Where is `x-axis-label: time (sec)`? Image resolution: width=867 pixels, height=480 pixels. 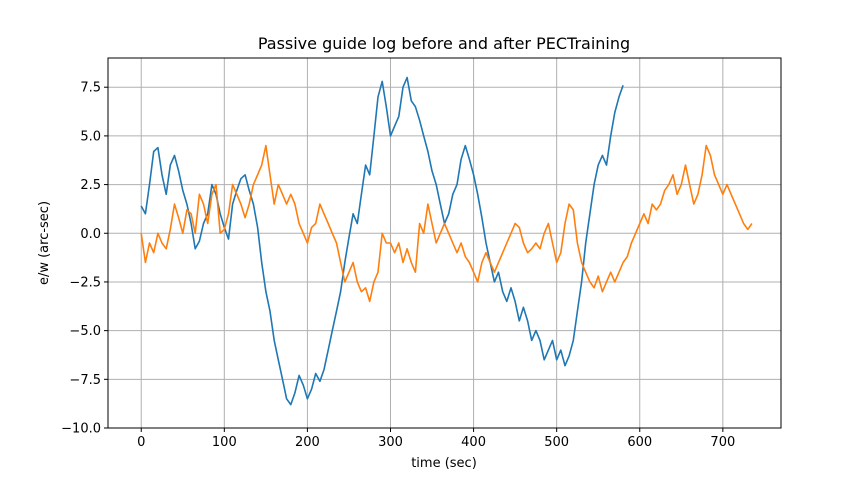
x-axis-label: time (sec) is located at coordinates (444, 463).